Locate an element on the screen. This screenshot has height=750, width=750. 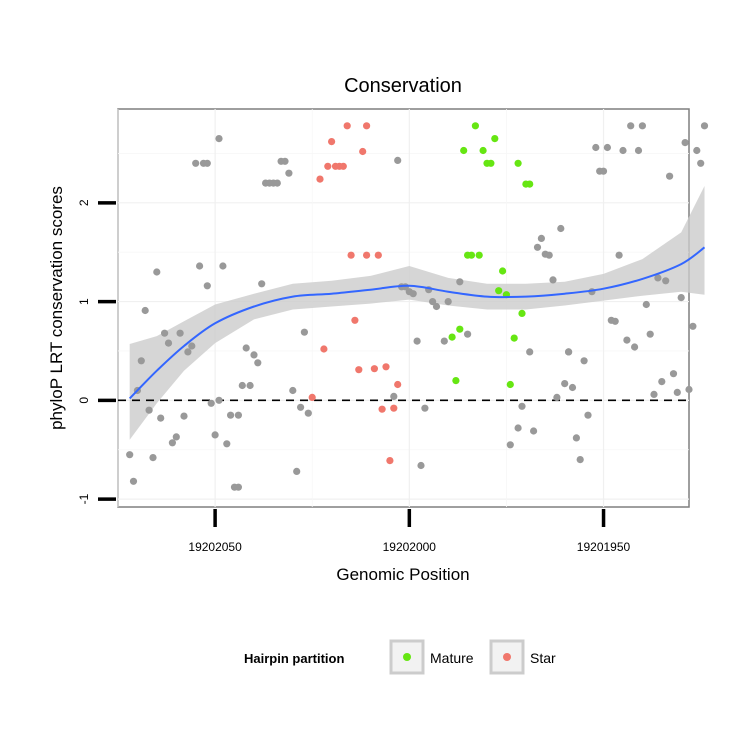
legend-label-star: Star is located at coordinates (543, 658).